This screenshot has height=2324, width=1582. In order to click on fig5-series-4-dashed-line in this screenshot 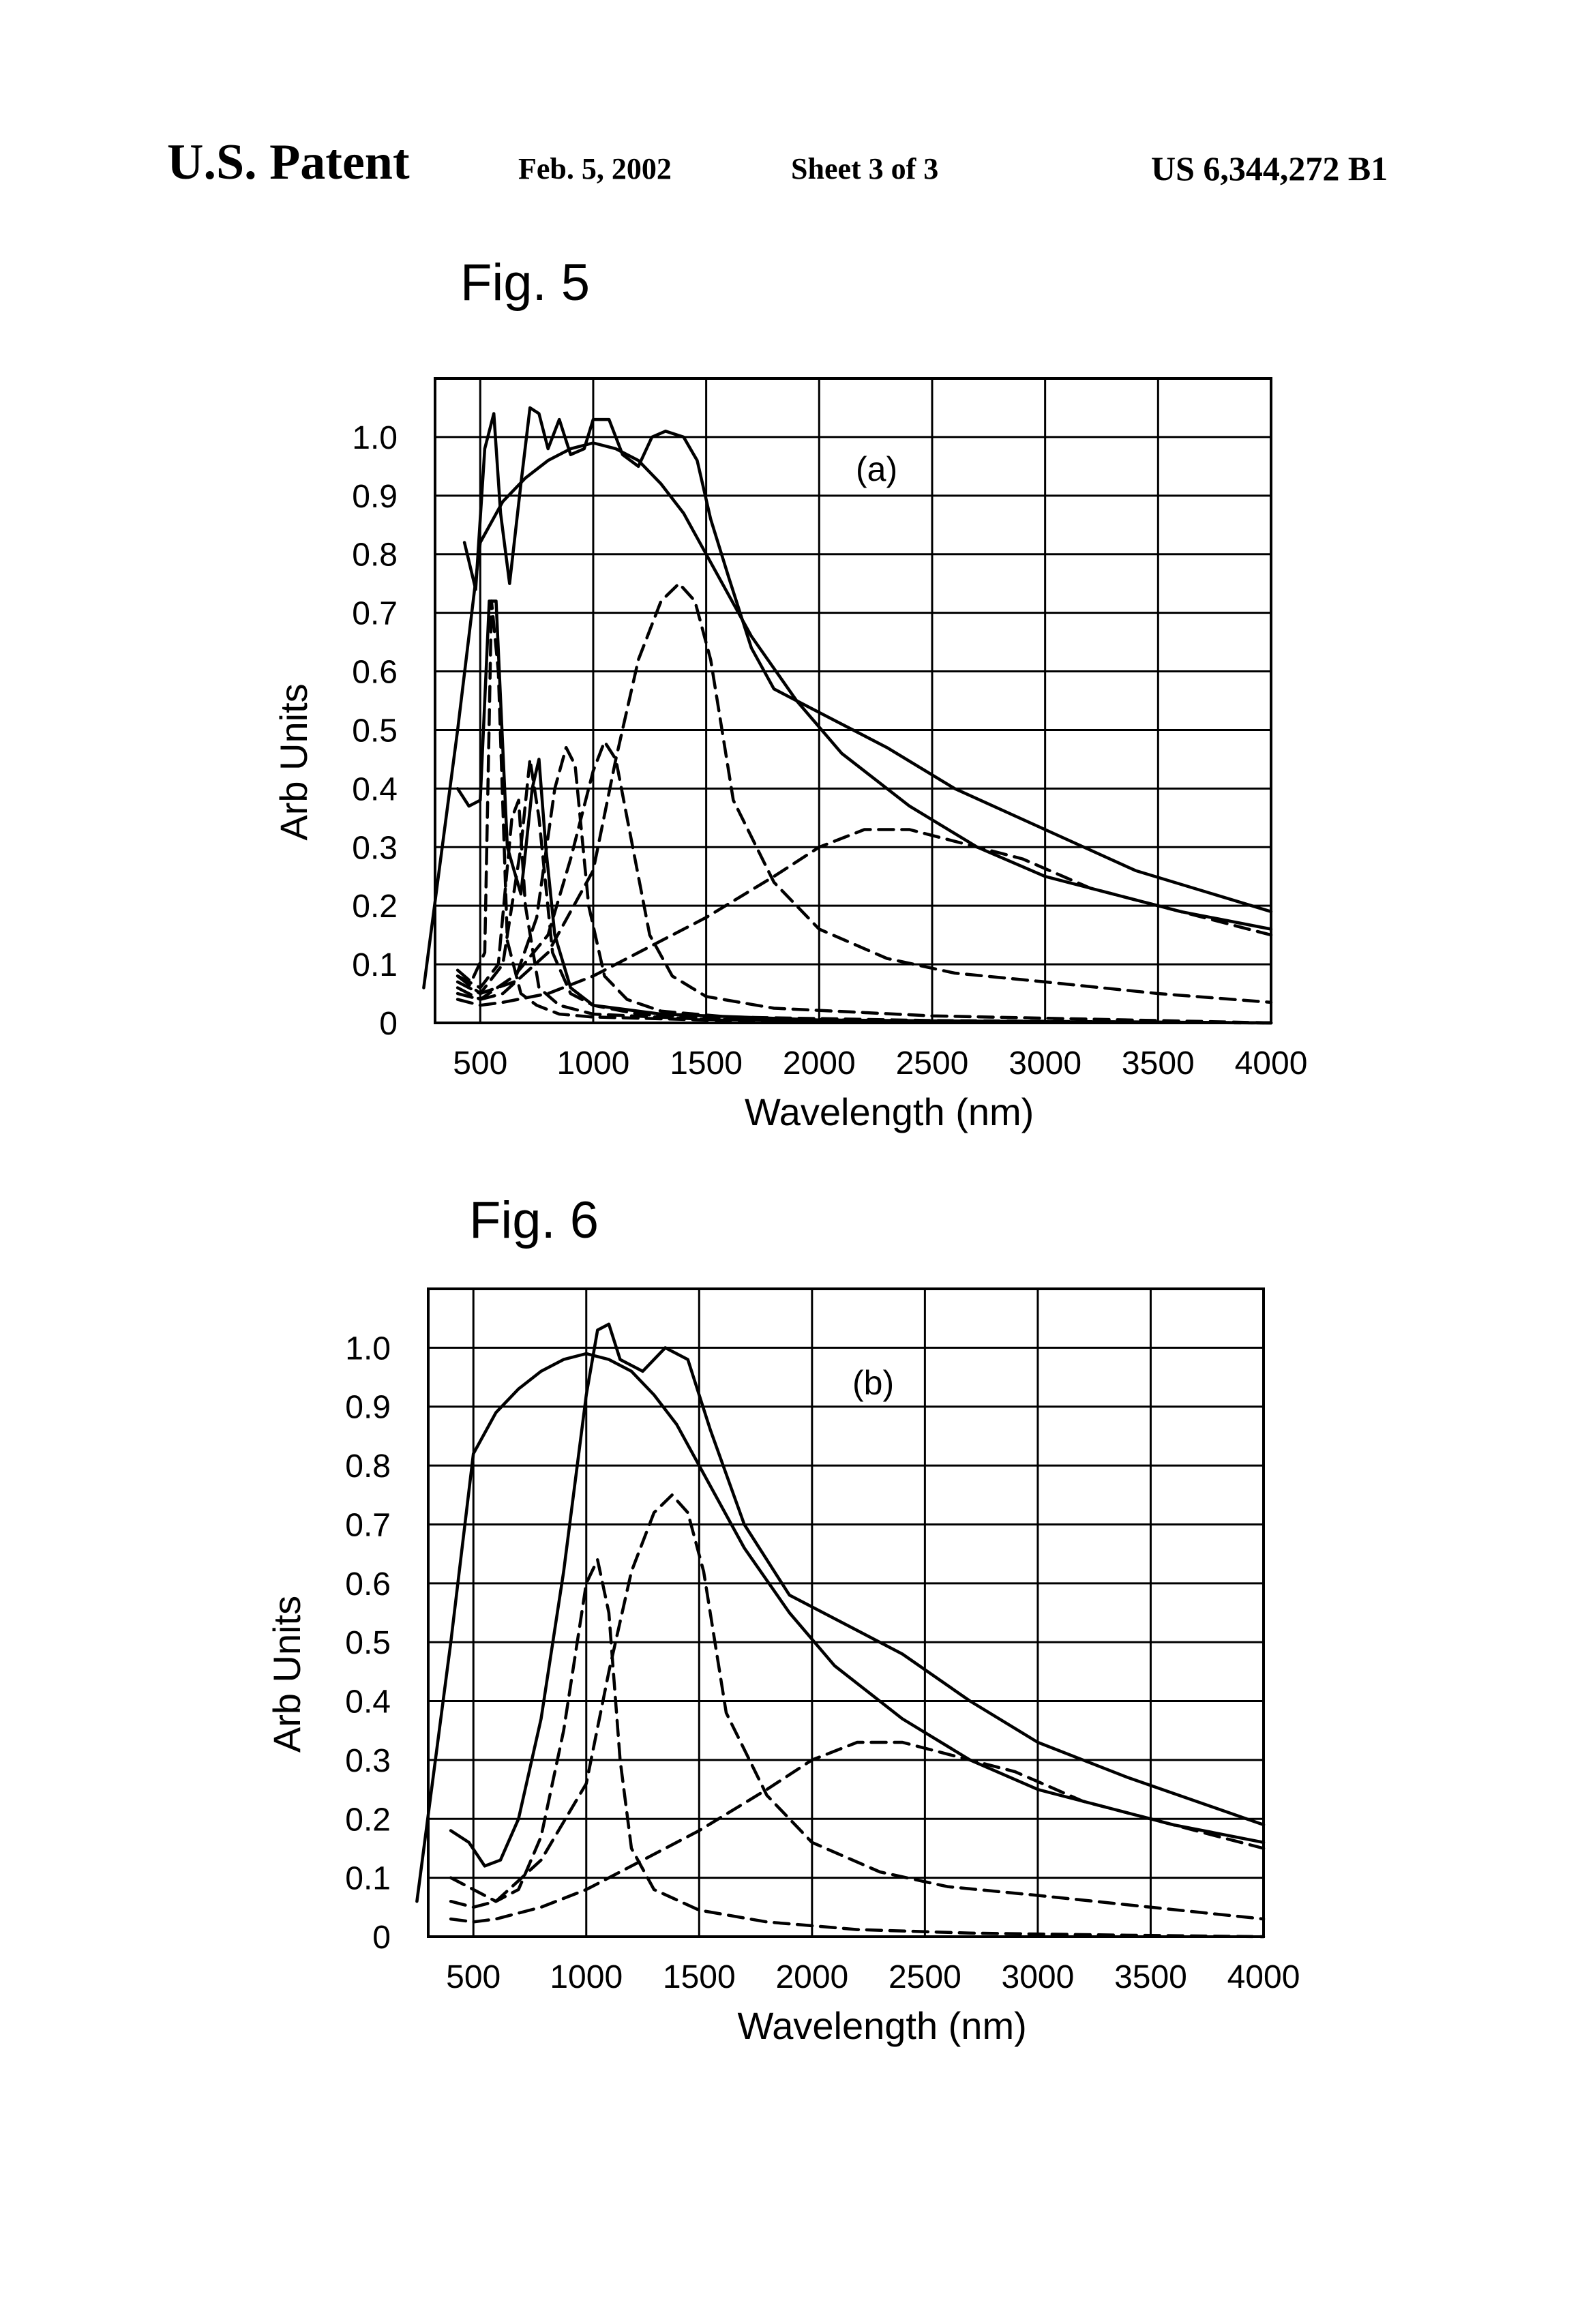, I will do `click(864, 812)`.